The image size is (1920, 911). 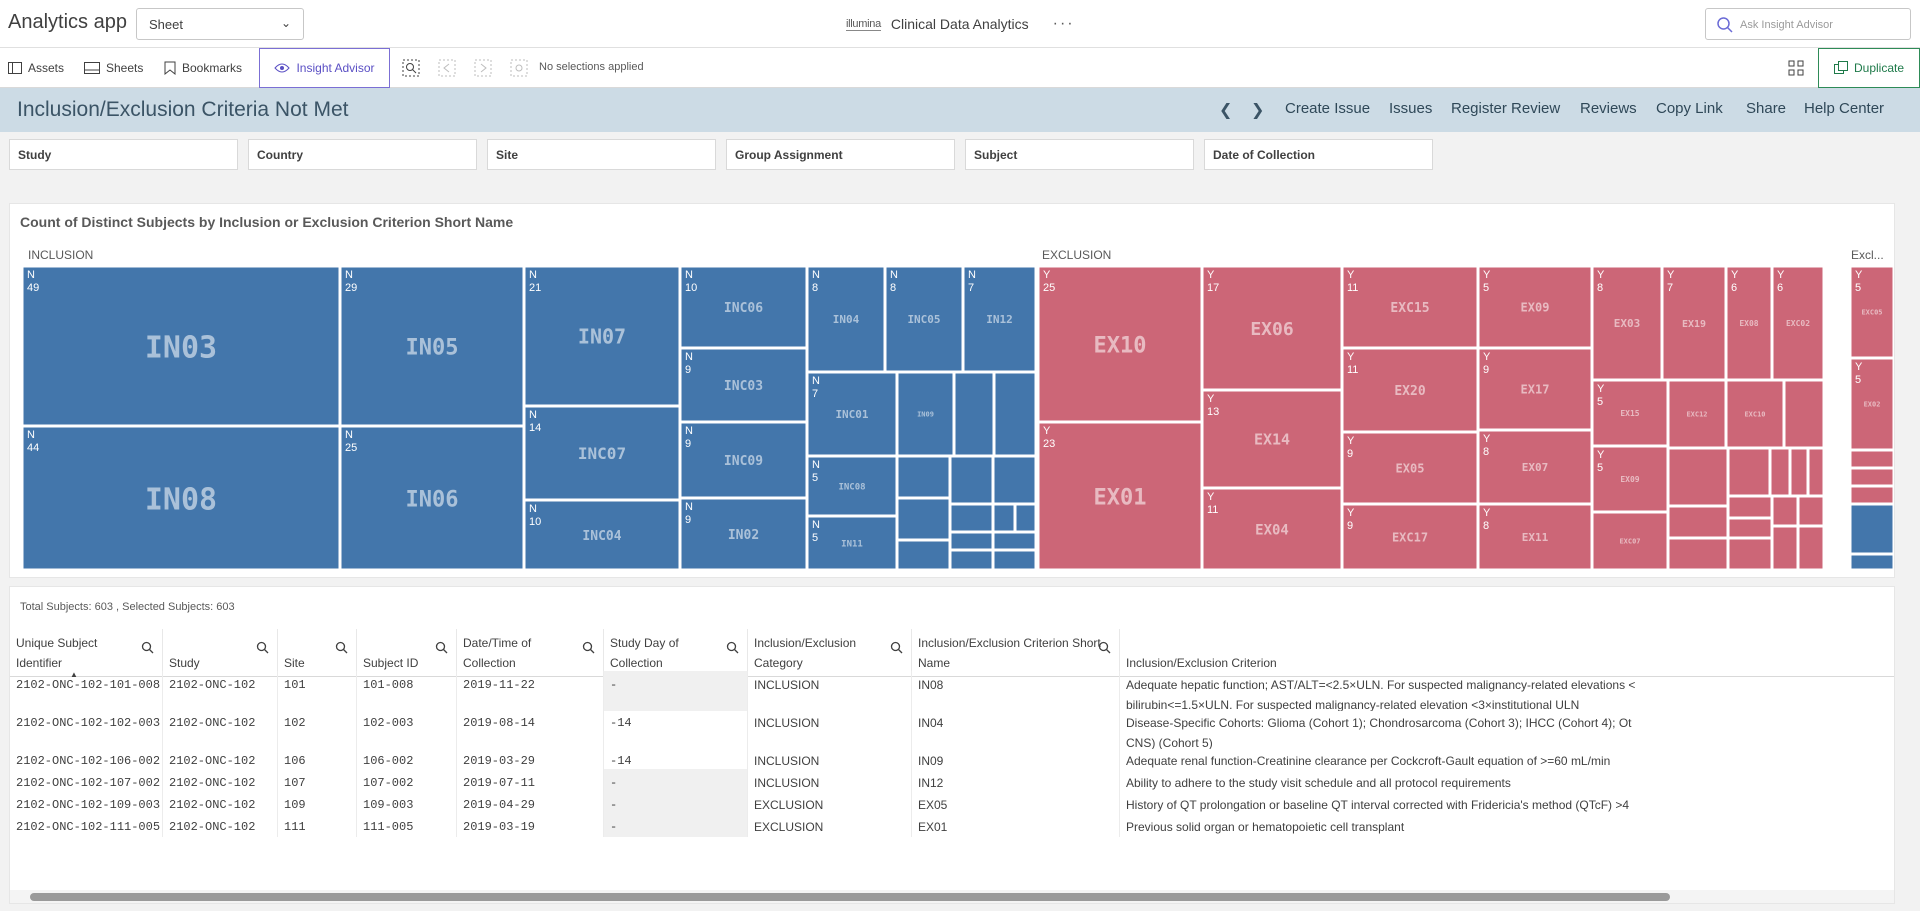 I want to click on sheet-select: Sheet ⌄, so click(x=220, y=24).